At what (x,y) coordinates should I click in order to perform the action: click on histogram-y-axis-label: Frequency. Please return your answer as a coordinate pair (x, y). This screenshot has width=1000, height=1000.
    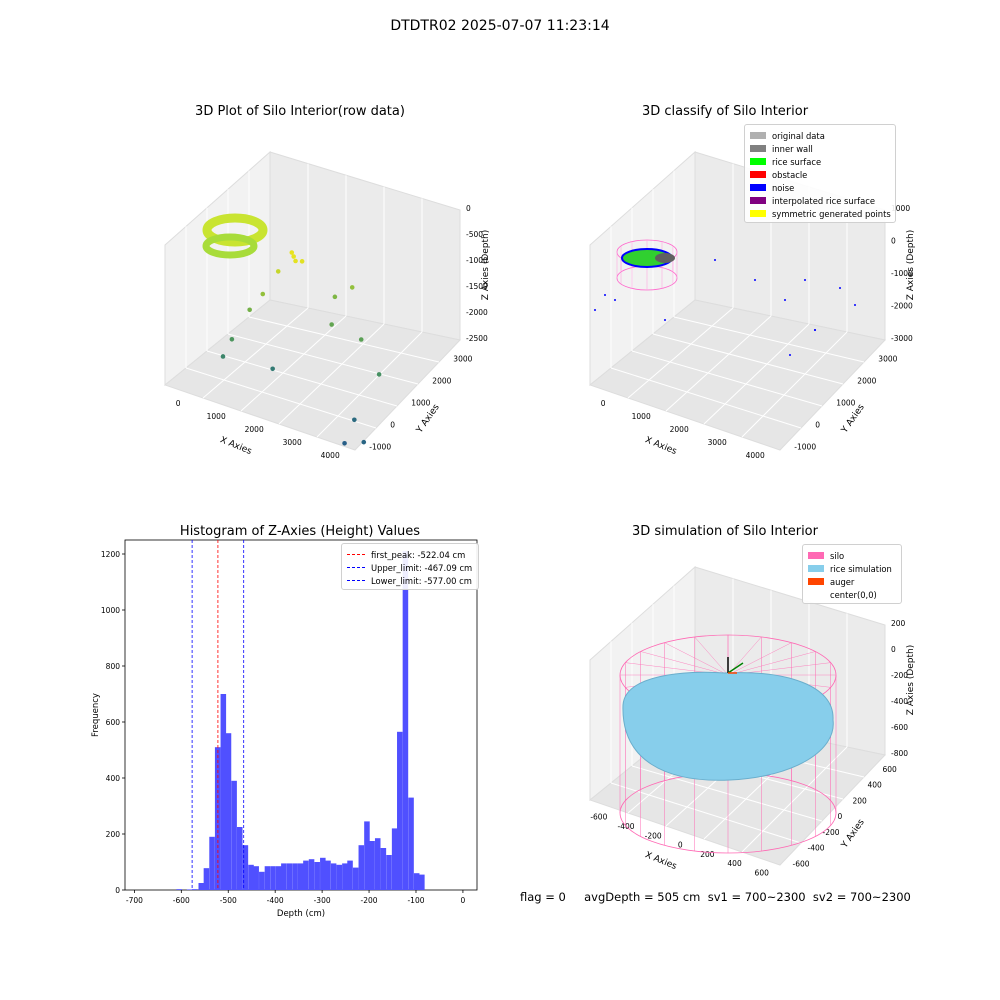
    Looking at the image, I should click on (96, 715).